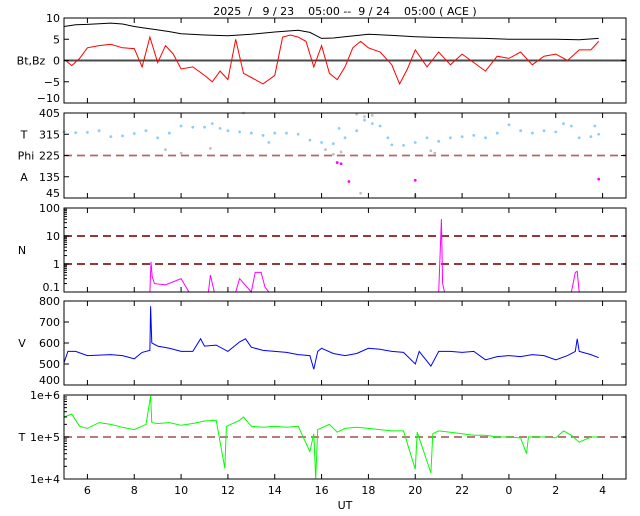  What do you see at coordinates (45, 479) in the screenshot?
I see `y-tick-label: 1e+4` at bounding box center [45, 479].